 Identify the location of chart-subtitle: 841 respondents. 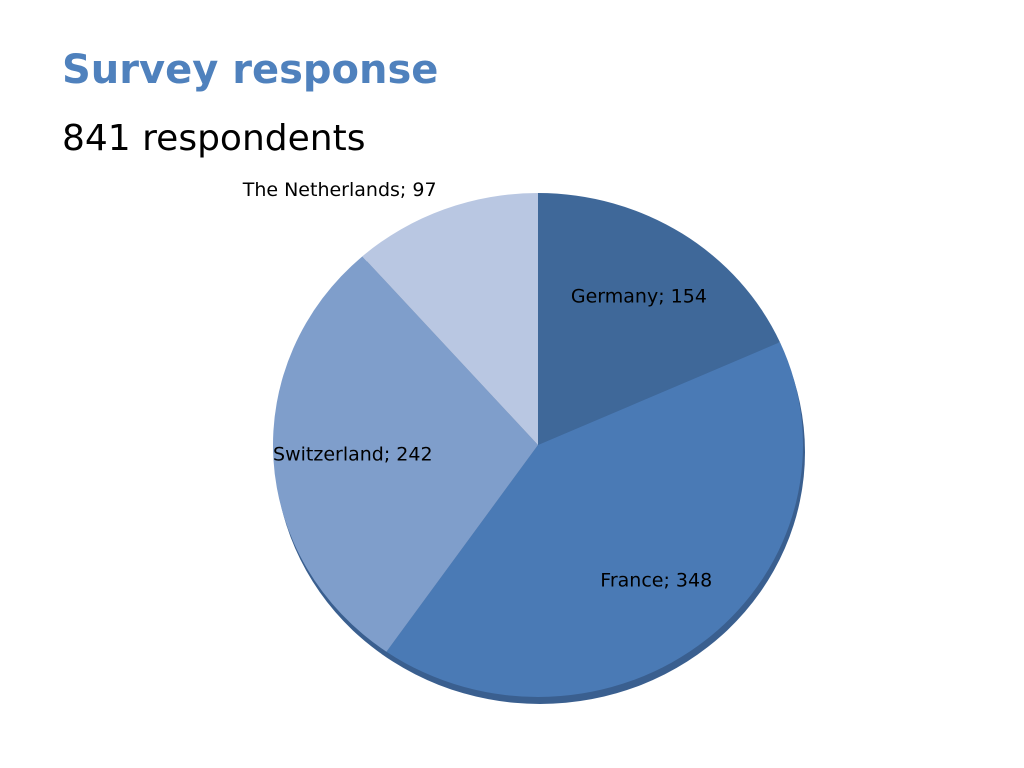
(213, 138).